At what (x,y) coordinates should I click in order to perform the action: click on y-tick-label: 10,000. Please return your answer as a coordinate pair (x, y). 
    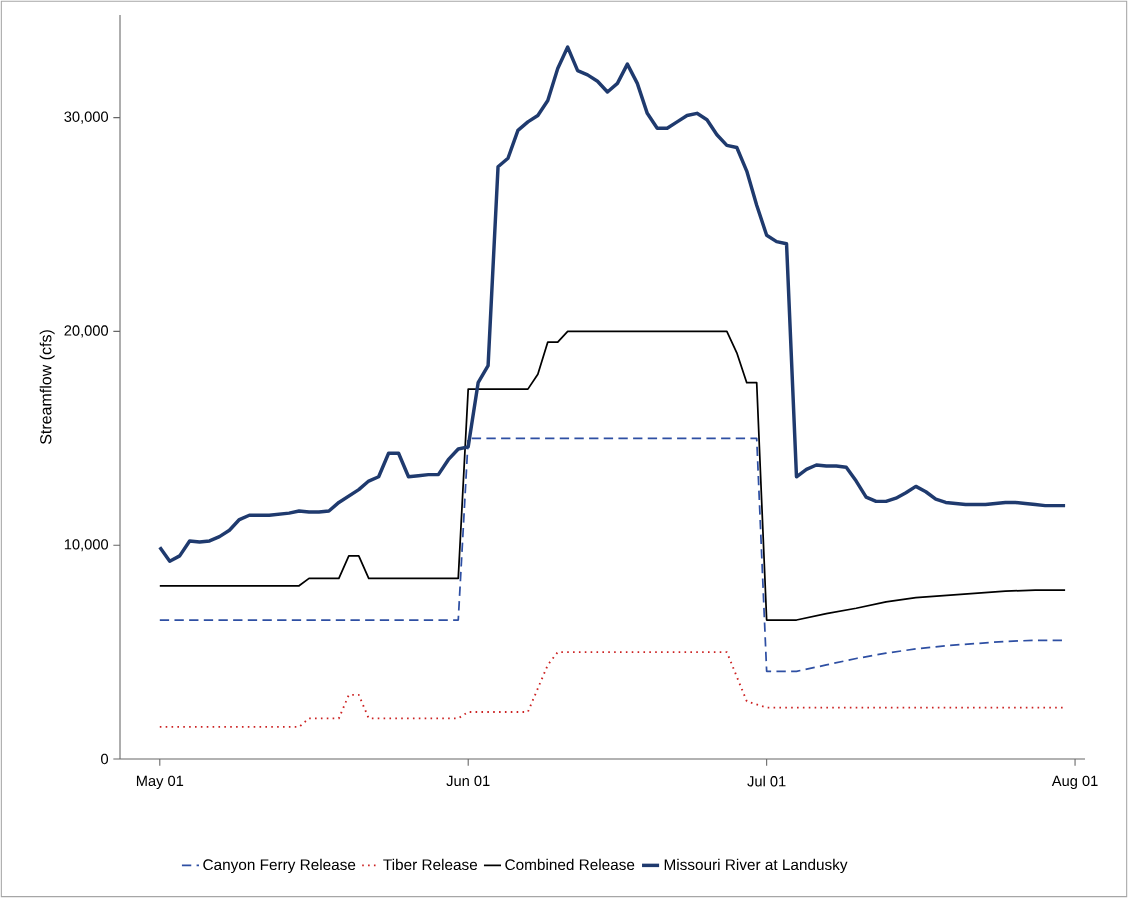
    Looking at the image, I should click on (86, 545).